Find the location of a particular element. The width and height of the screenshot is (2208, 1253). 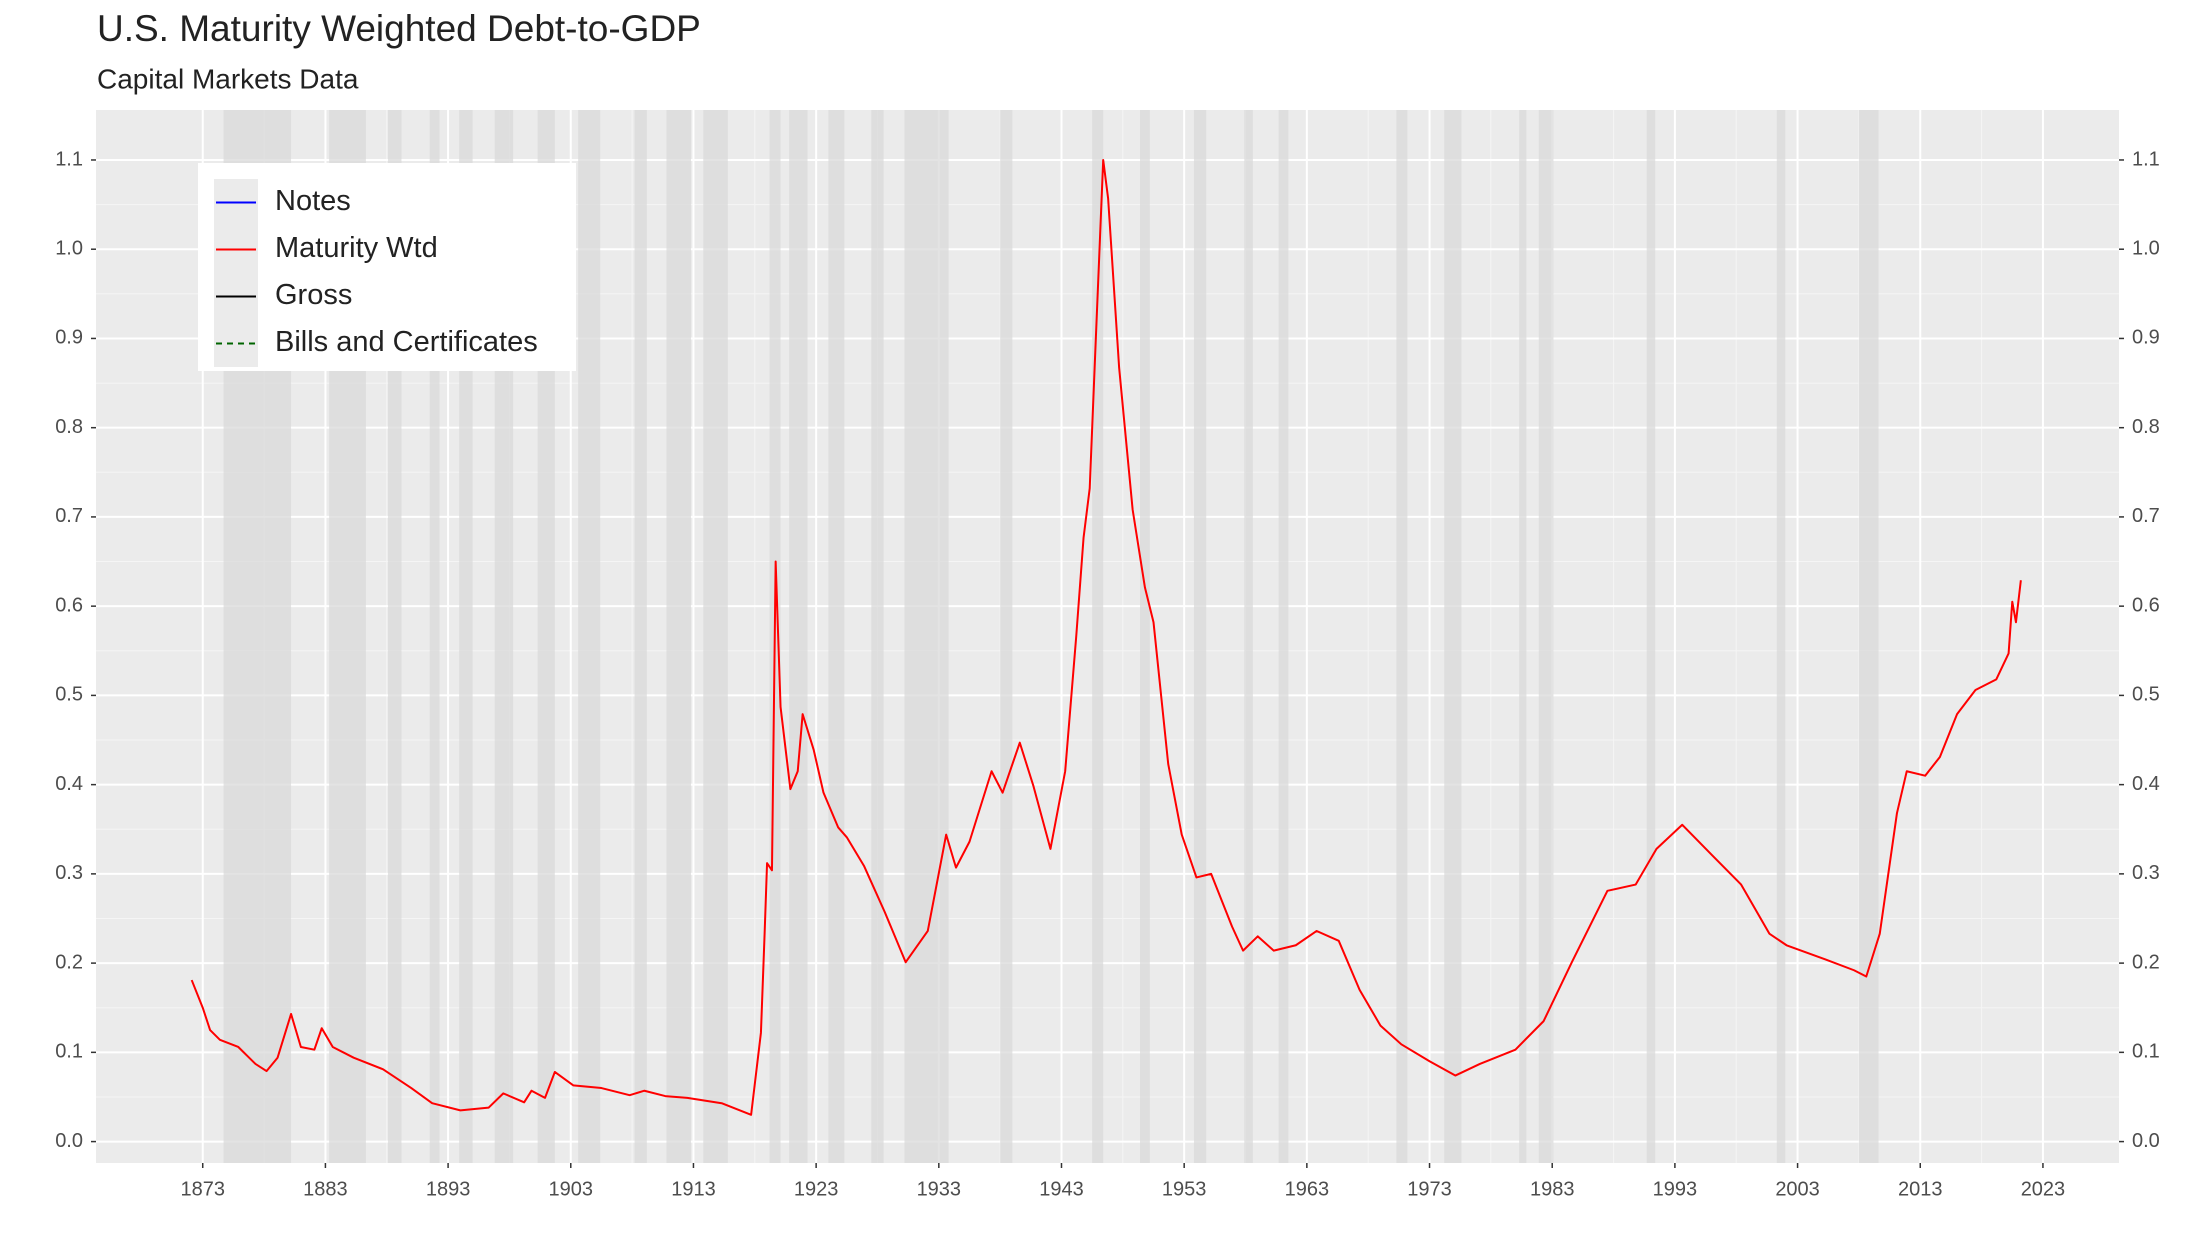

y2-tick-label: 0.0 is located at coordinates (2146, 1141).